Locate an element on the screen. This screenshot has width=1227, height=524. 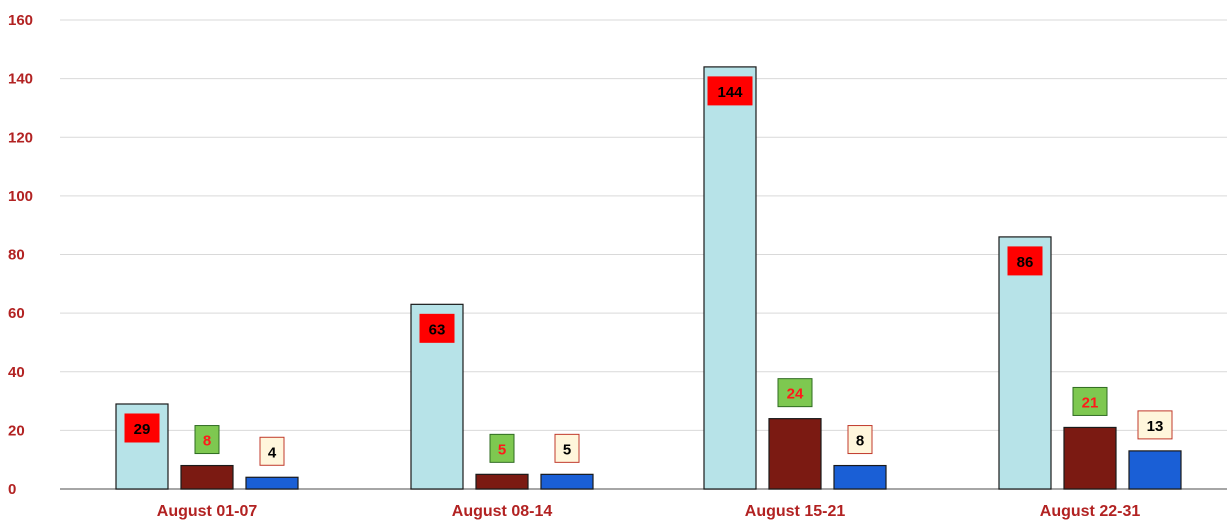
x-category-label: August 01-07 is located at coordinates (207, 511).